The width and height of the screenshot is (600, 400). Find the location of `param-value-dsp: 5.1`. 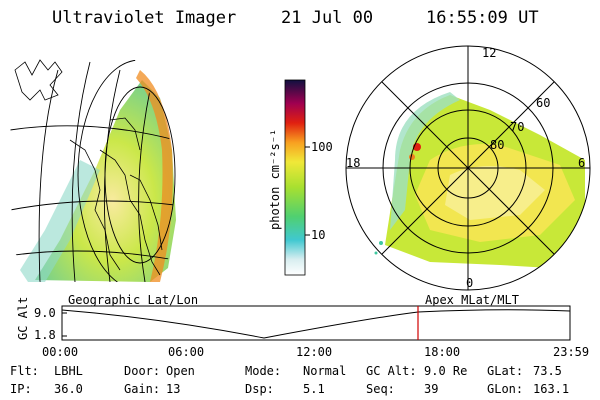

param-value-dsp: 5.1 is located at coordinates (314, 389).